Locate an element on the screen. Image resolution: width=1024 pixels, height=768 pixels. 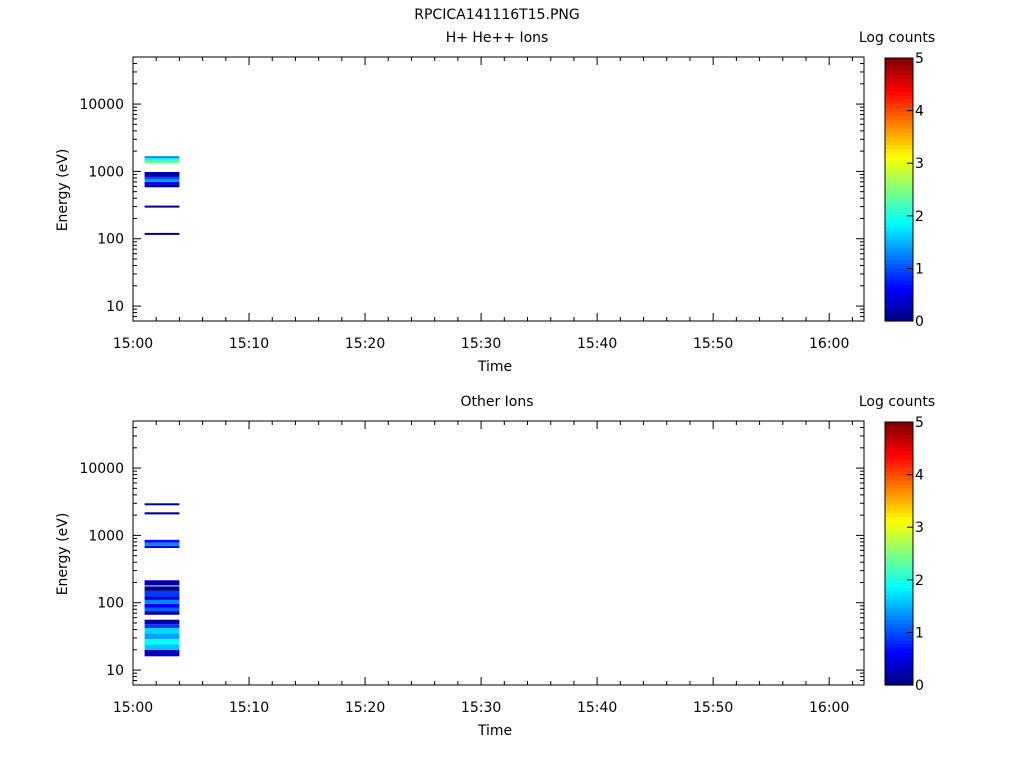
x-tick-label: 15:20 is located at coordinates (365, 344).